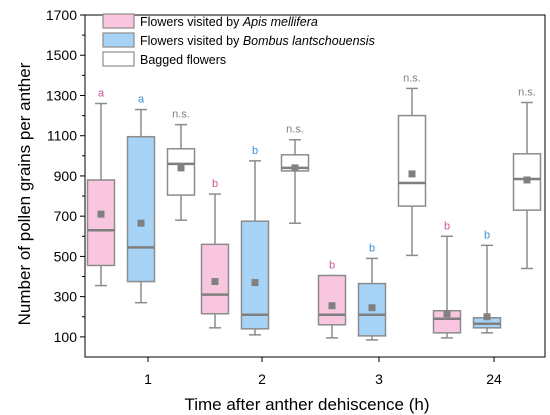 The width and height of the screenshot is (550, 415). I want to click on box-plot-2-group-2: b, so click(255, 240).